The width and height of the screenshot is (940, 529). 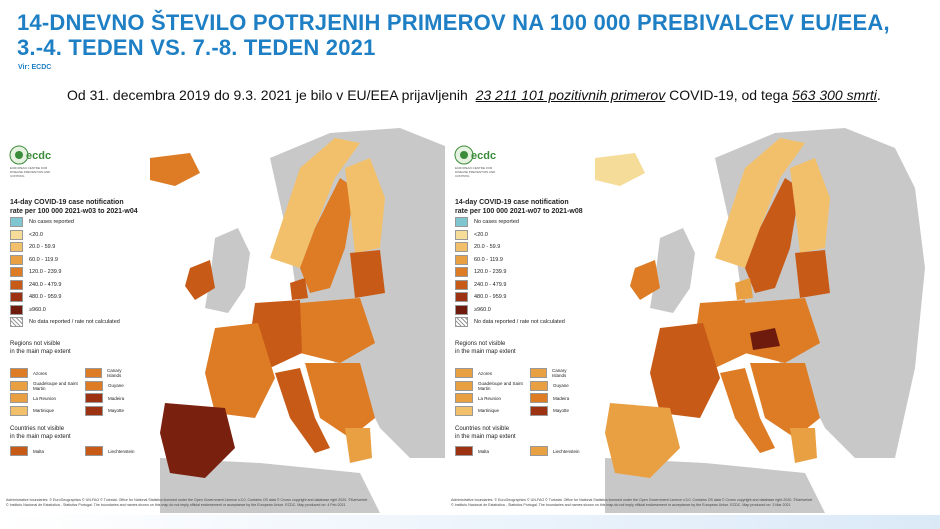 I want to click on region-item: La Reunion, so click(x=33, y=398).